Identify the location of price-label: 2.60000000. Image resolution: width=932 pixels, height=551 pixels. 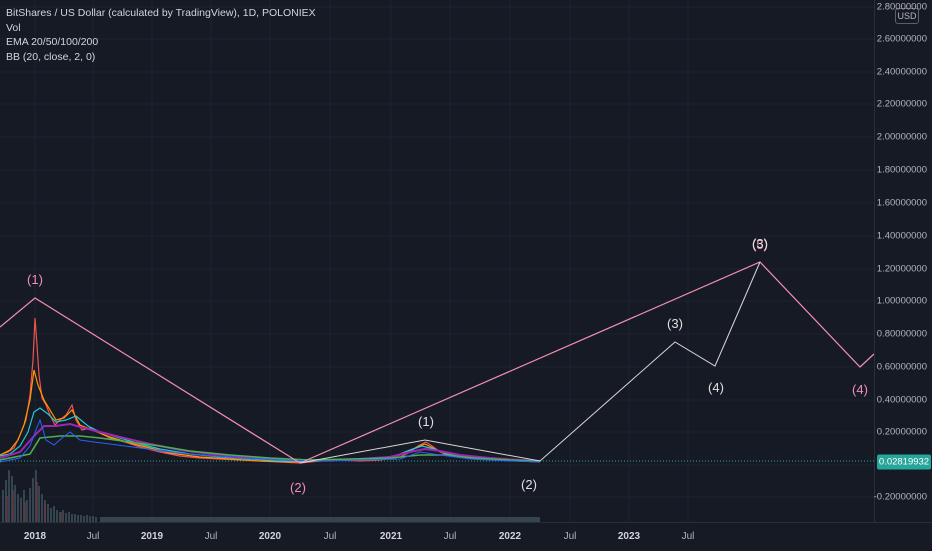
(901, 39).